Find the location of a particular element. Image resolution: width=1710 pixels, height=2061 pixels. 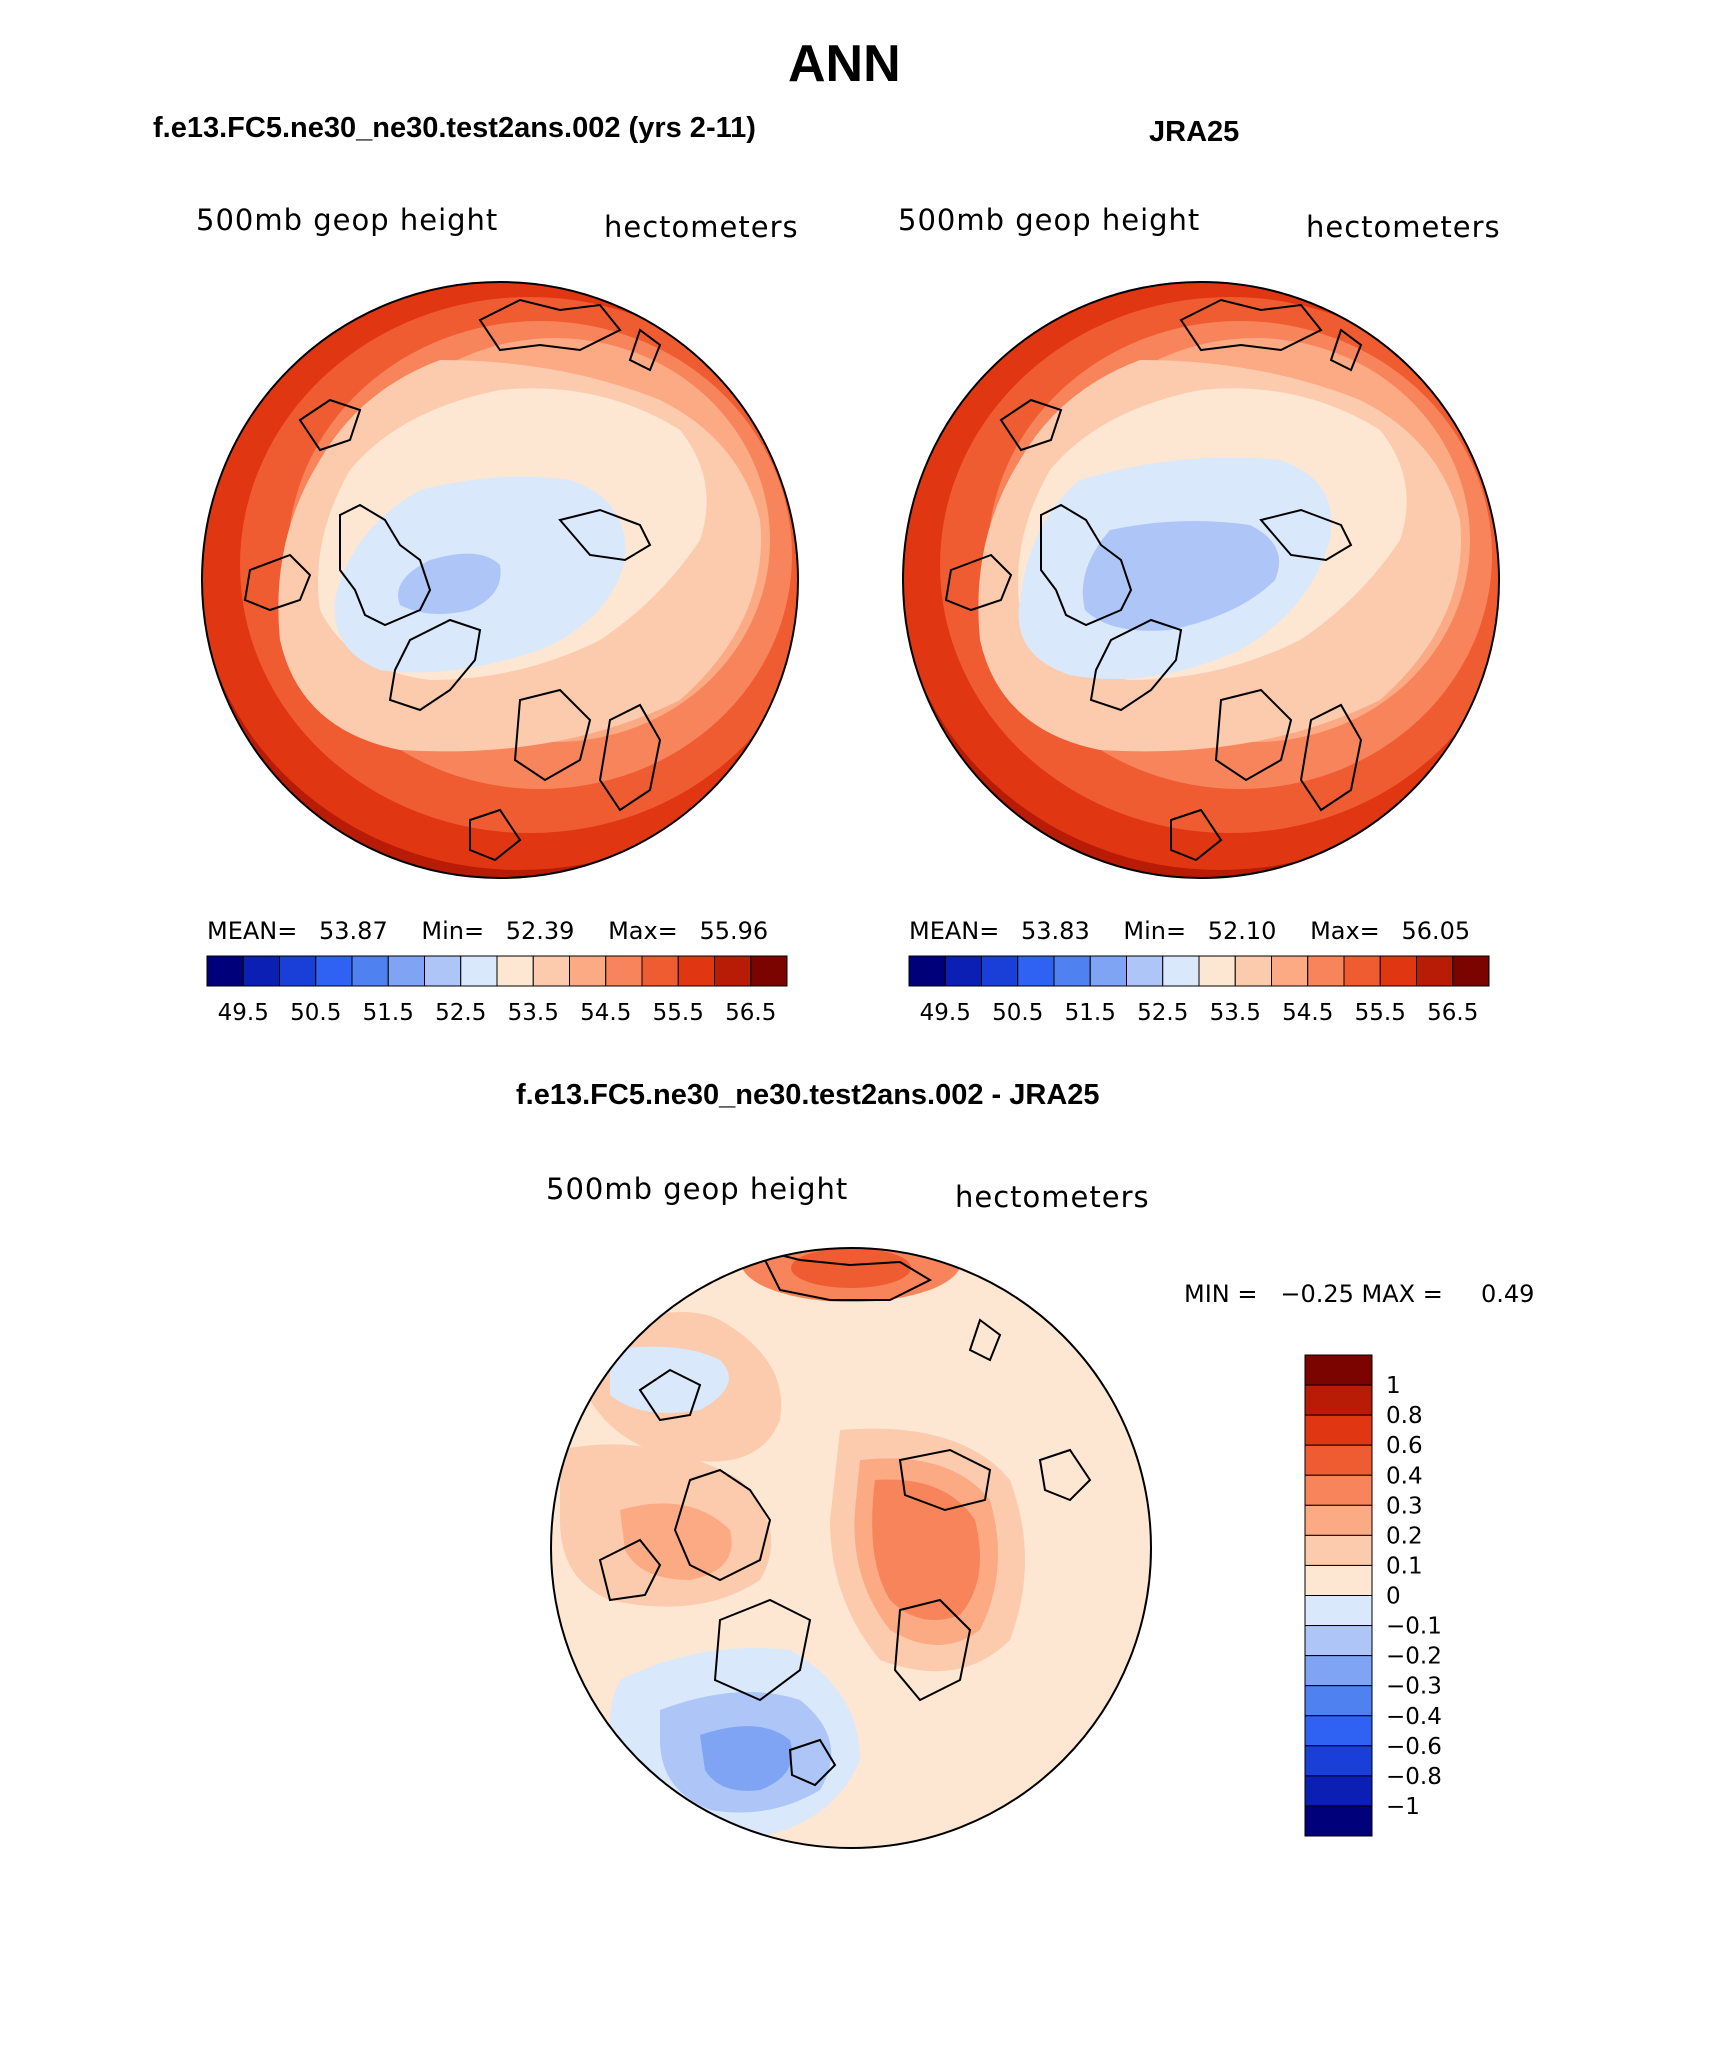

colorbar-tick-label: 49.5 is located at coordinates (945, 1013).